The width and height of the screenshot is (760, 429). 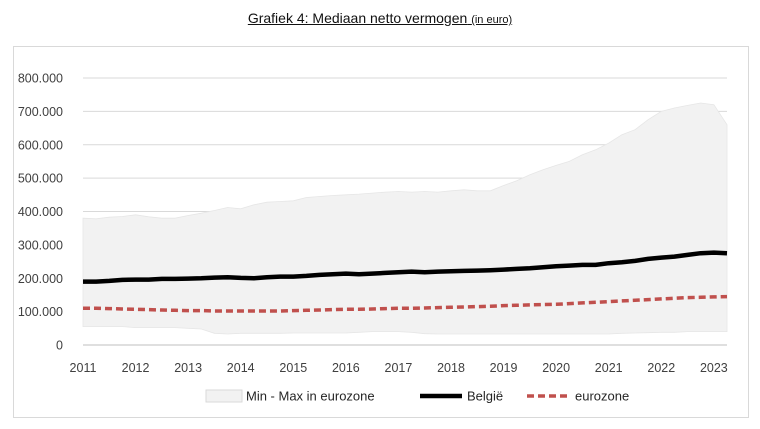 I want to click on x-tick-label: 2022, so click(x=661, y=368).